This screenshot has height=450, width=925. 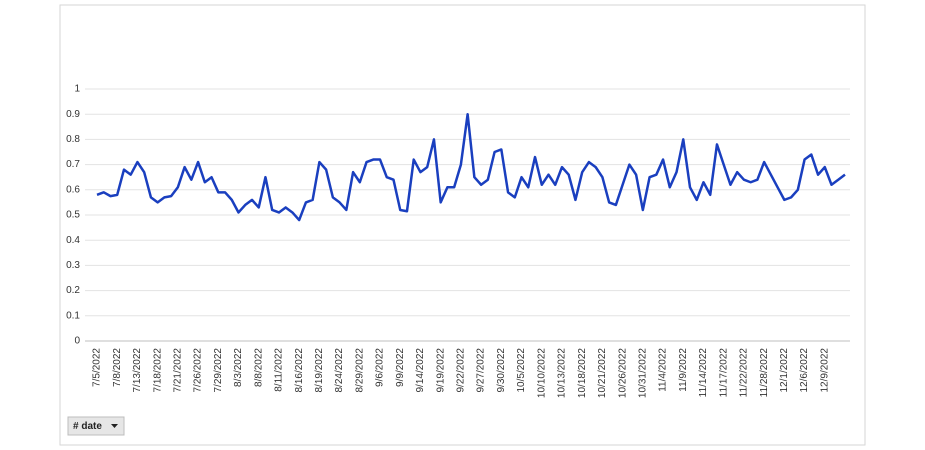 I want to click on x-tick-label: 9/14/2022, so click(x=420, y=370).